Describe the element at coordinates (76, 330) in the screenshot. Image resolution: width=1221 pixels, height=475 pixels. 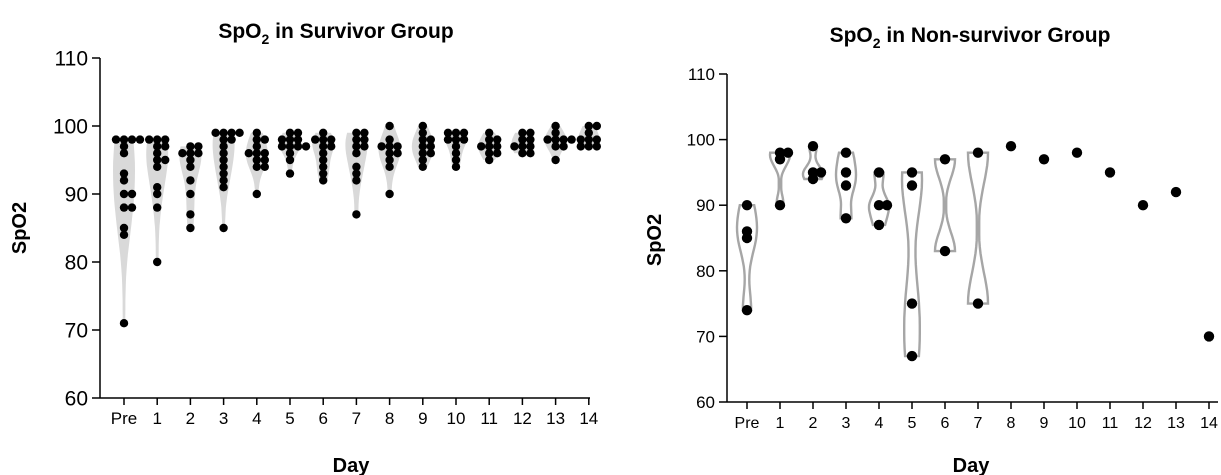
I see `survivor-y-tick-label: 70` at that location.